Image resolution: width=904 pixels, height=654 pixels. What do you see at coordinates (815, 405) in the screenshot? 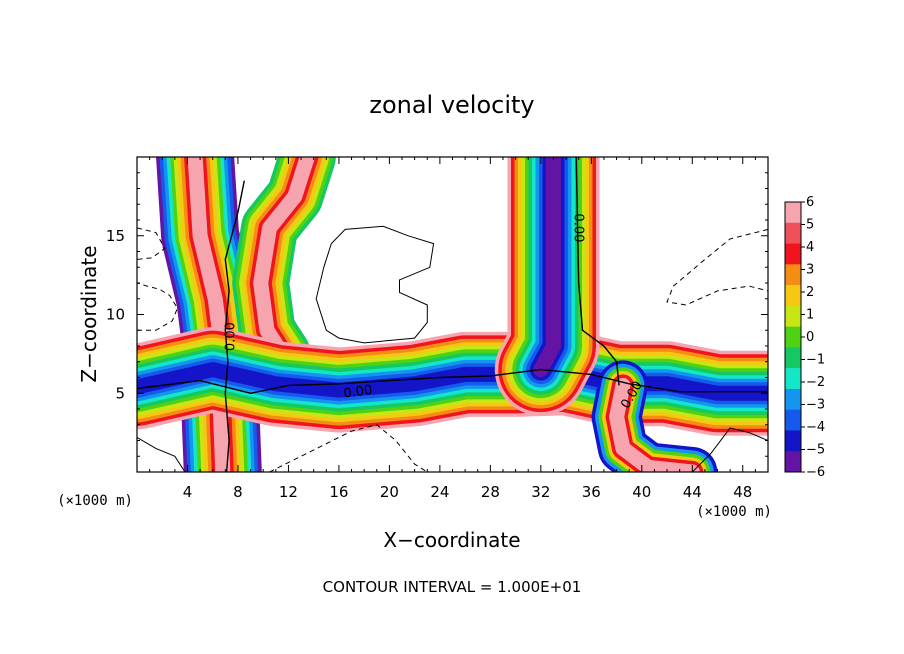
I see `colorbar-label--3: −3` at bounding box center [815, 405].